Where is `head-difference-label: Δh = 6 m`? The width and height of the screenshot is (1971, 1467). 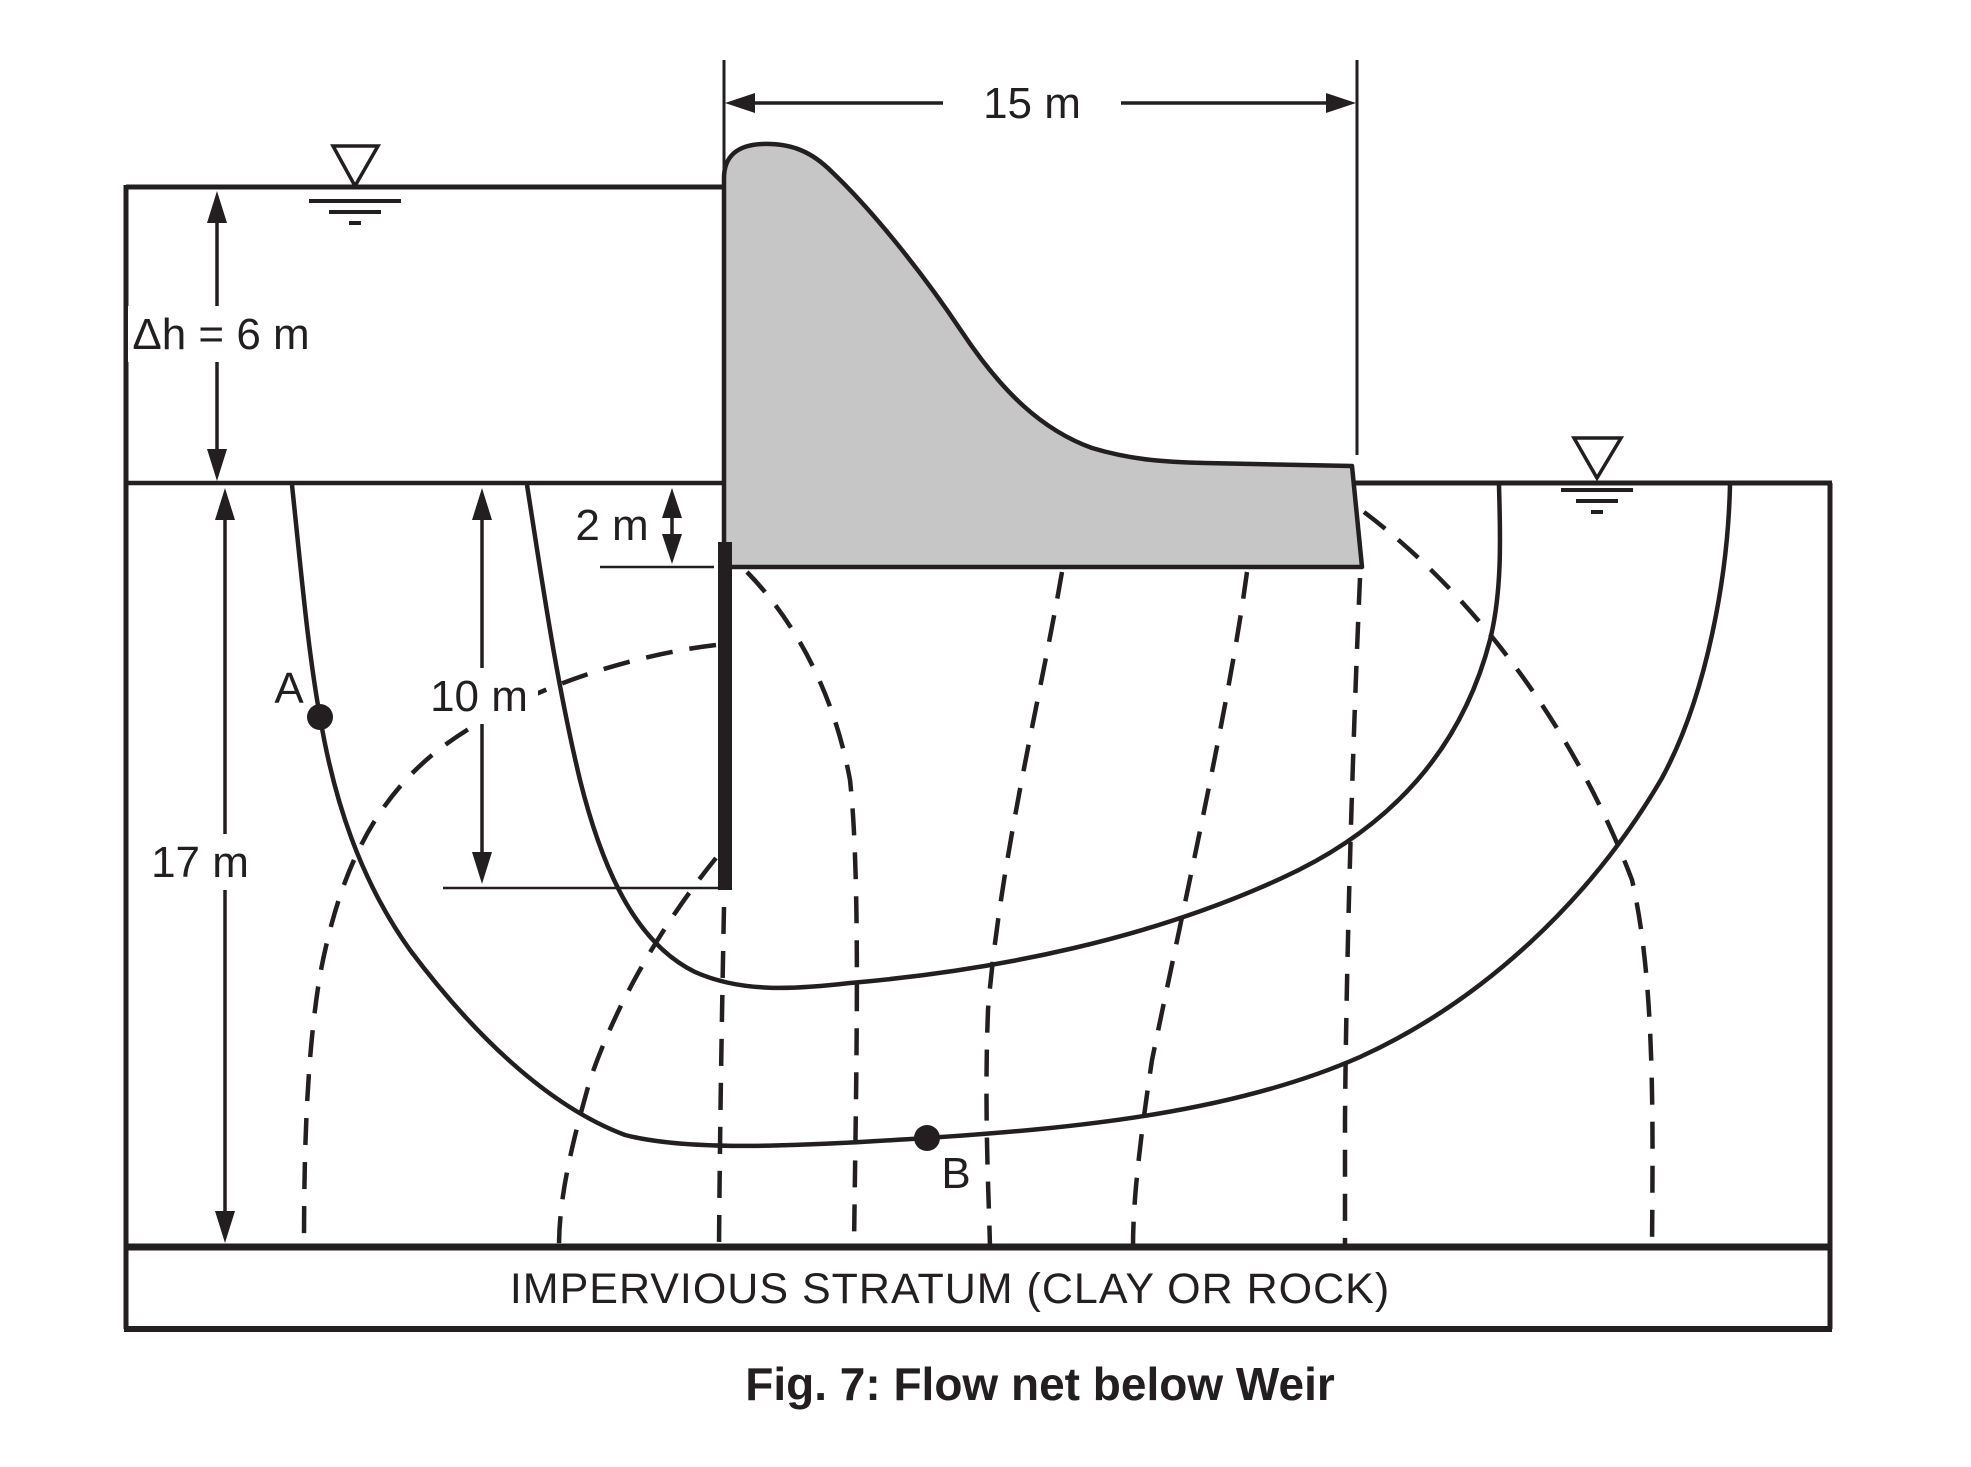
head-difference-label: Δh = 6 m is located at coordinates (220, 334).